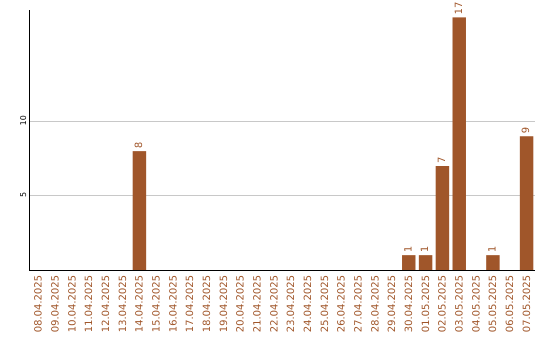  What do you see at coordinates (342, 303) in the screenshot?
I see `x-tick-label: 26.04.2025` at bounding box center [342, 303].